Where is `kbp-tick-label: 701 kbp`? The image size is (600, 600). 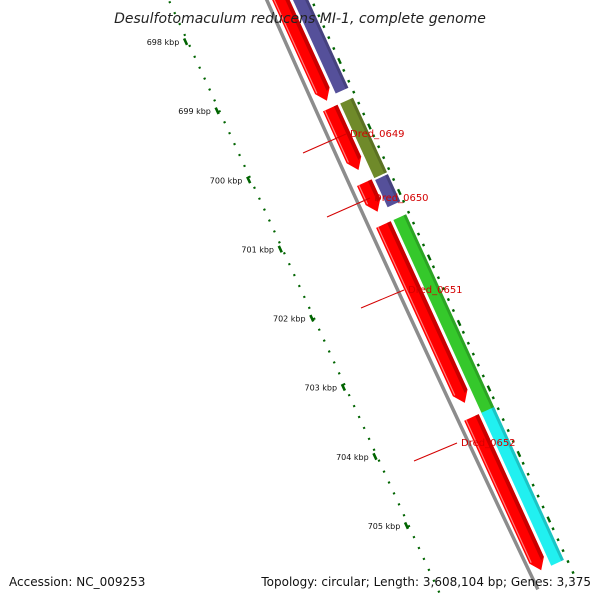
kbp-tick-label: 701 kbp is located at coordinates (257, 249).